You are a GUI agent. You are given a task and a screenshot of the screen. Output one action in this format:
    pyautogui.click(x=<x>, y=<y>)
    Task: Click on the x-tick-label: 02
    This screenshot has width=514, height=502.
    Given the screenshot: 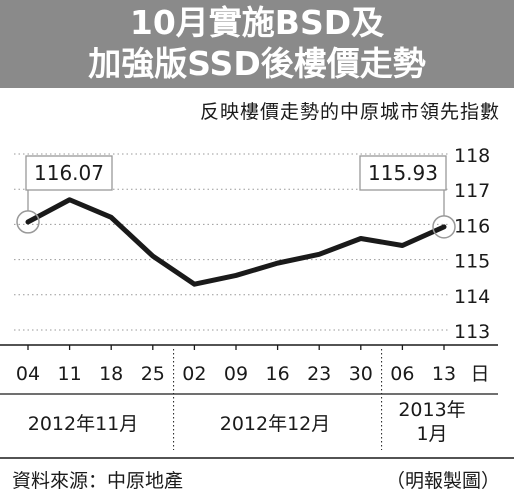 What is the action you would take?
    pyautogui.click(x=194, y=374)
    